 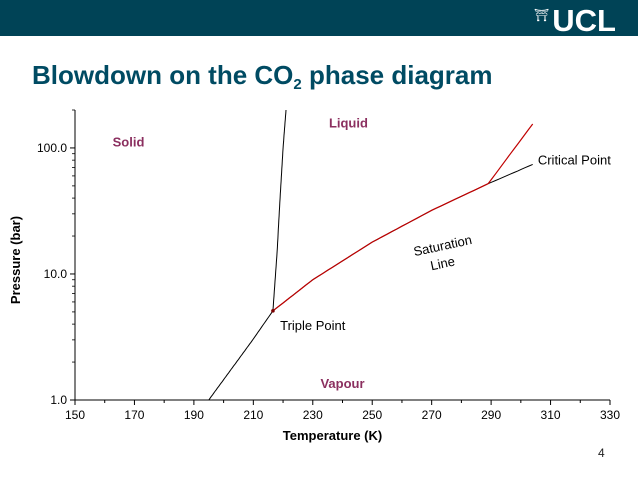 I want to click on y-tick-label: 1.0, so click(x=58, y=400).